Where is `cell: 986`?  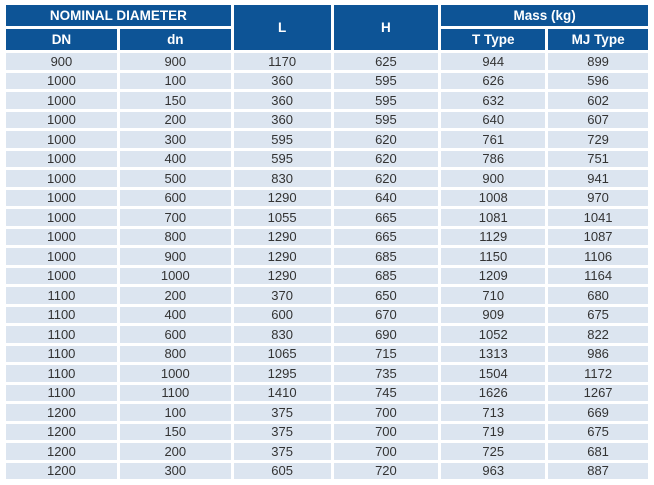 cell: 986 is located at coordinates (598, 353).